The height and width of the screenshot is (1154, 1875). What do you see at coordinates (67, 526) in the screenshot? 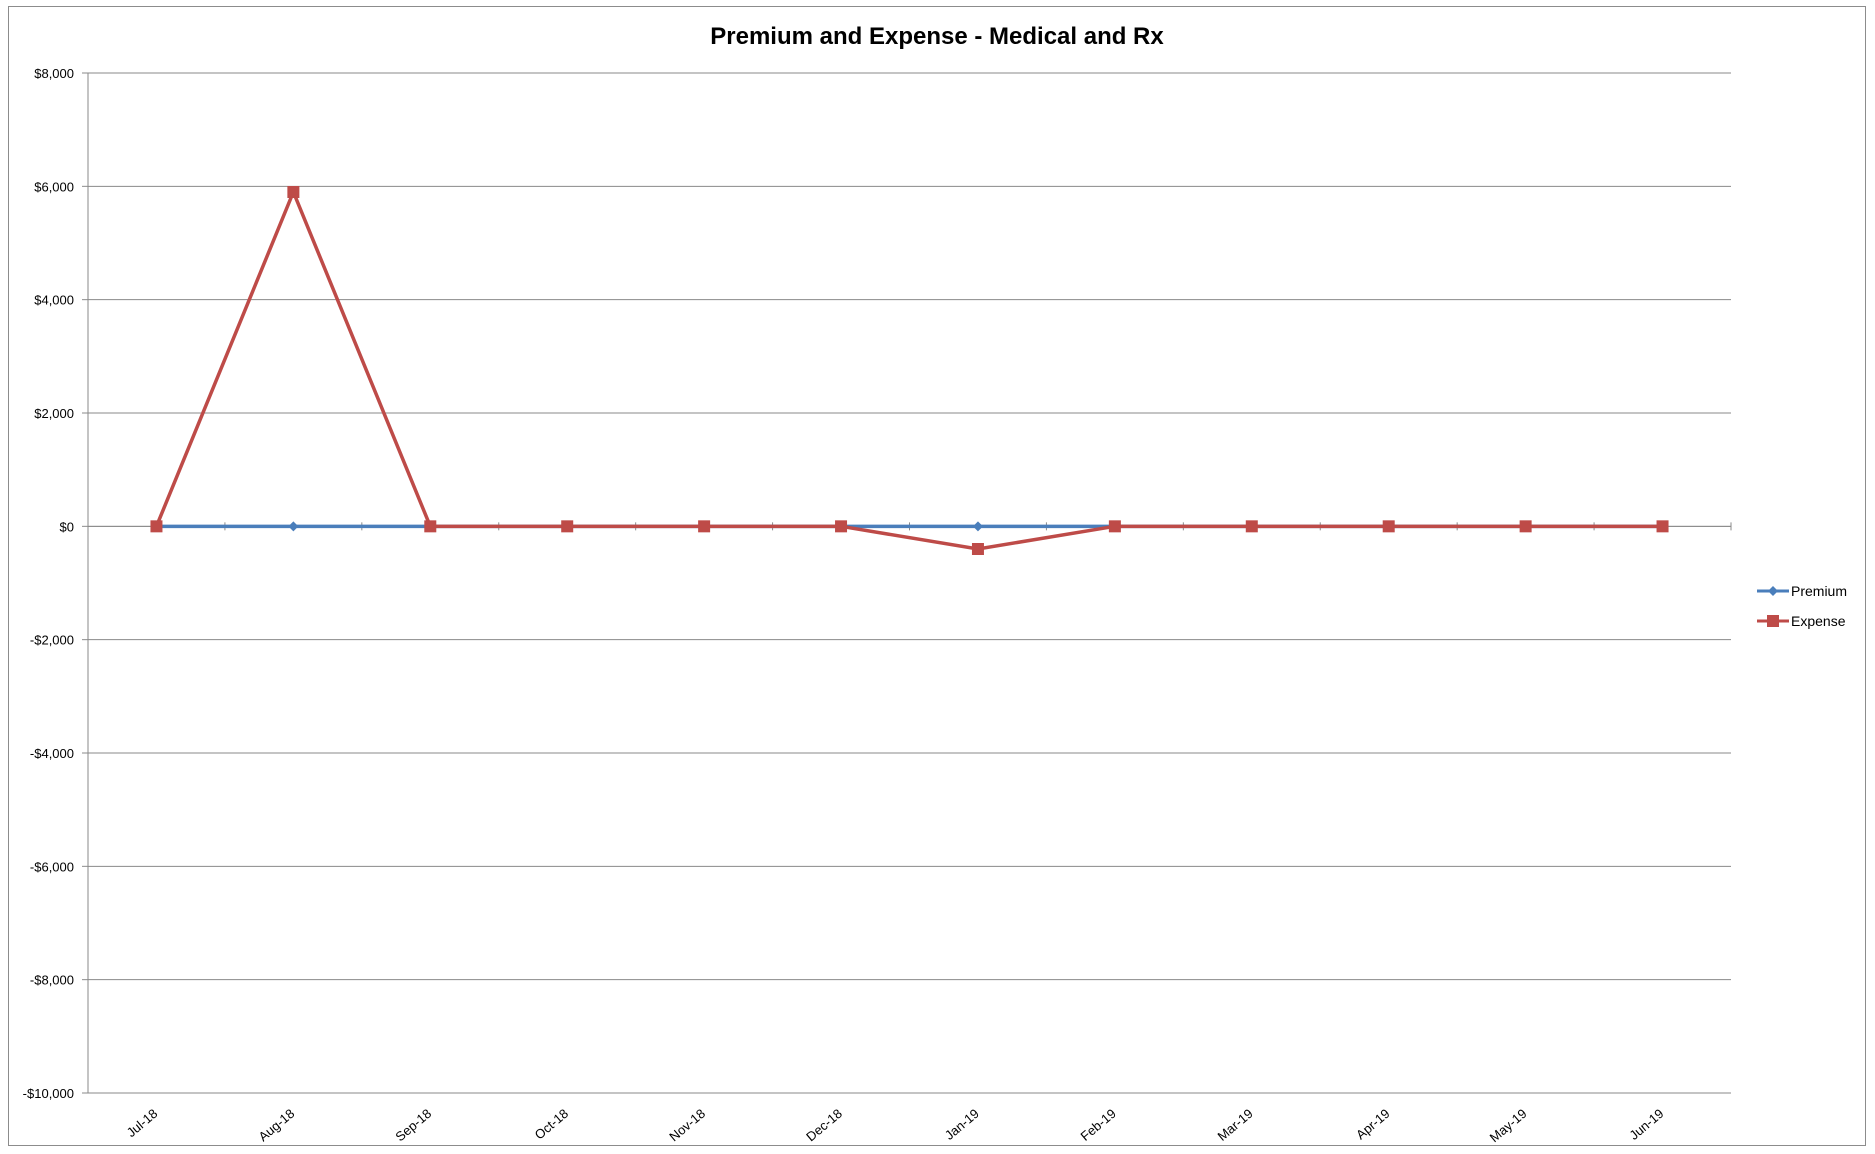
I see `y-tick-label: $0` at bounding box center [67, 526].